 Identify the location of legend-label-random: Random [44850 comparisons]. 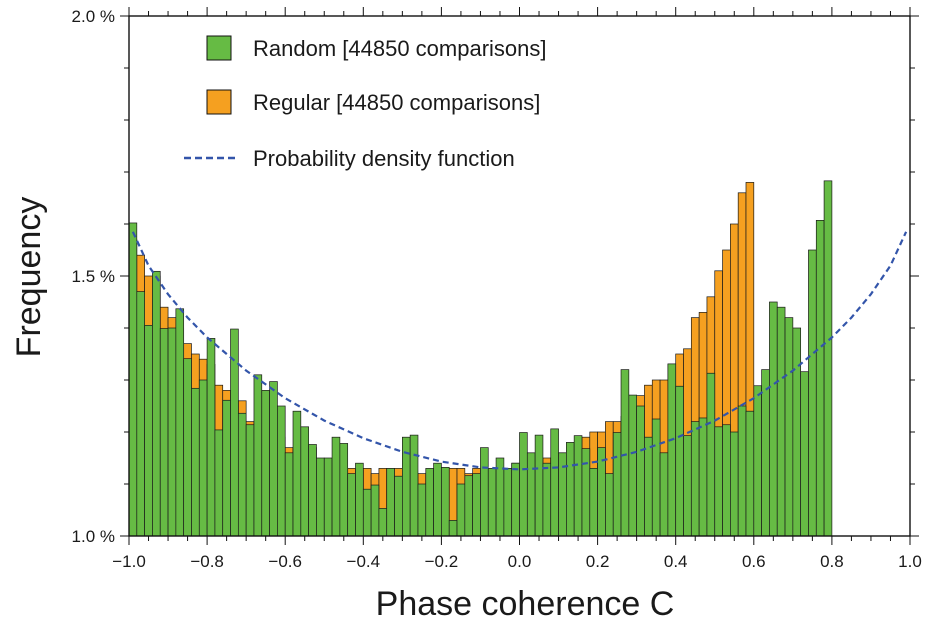
(400, 48).